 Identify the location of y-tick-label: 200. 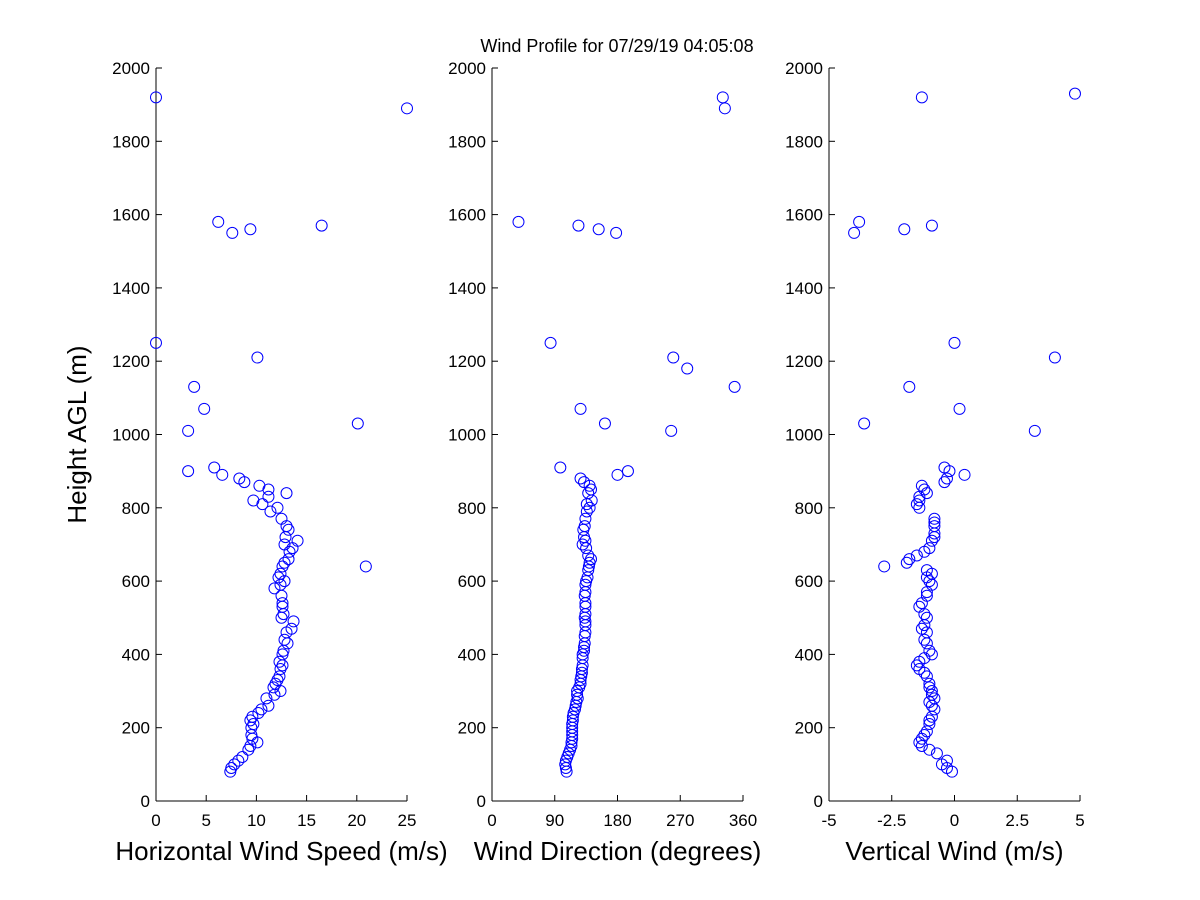
(809, 728).